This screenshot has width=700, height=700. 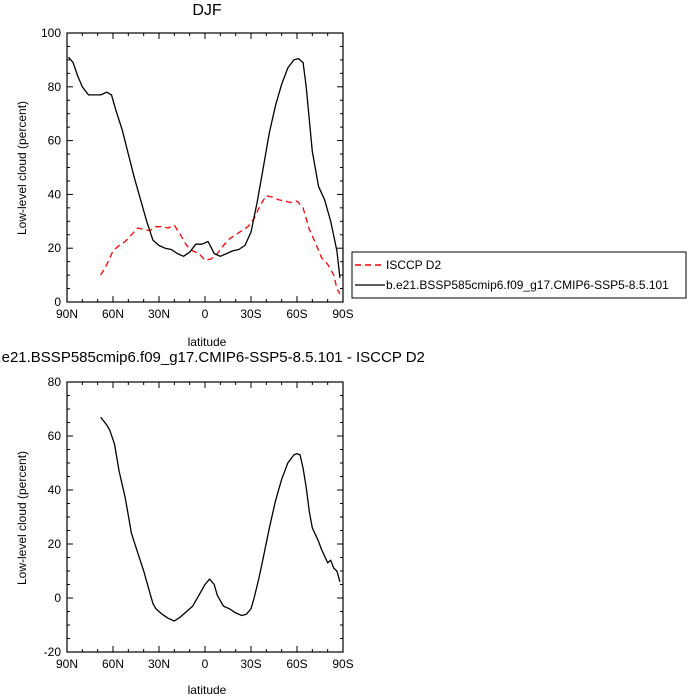 I want to click on chart-2-x-axis-label: latitude, so click(x=207, y=690).